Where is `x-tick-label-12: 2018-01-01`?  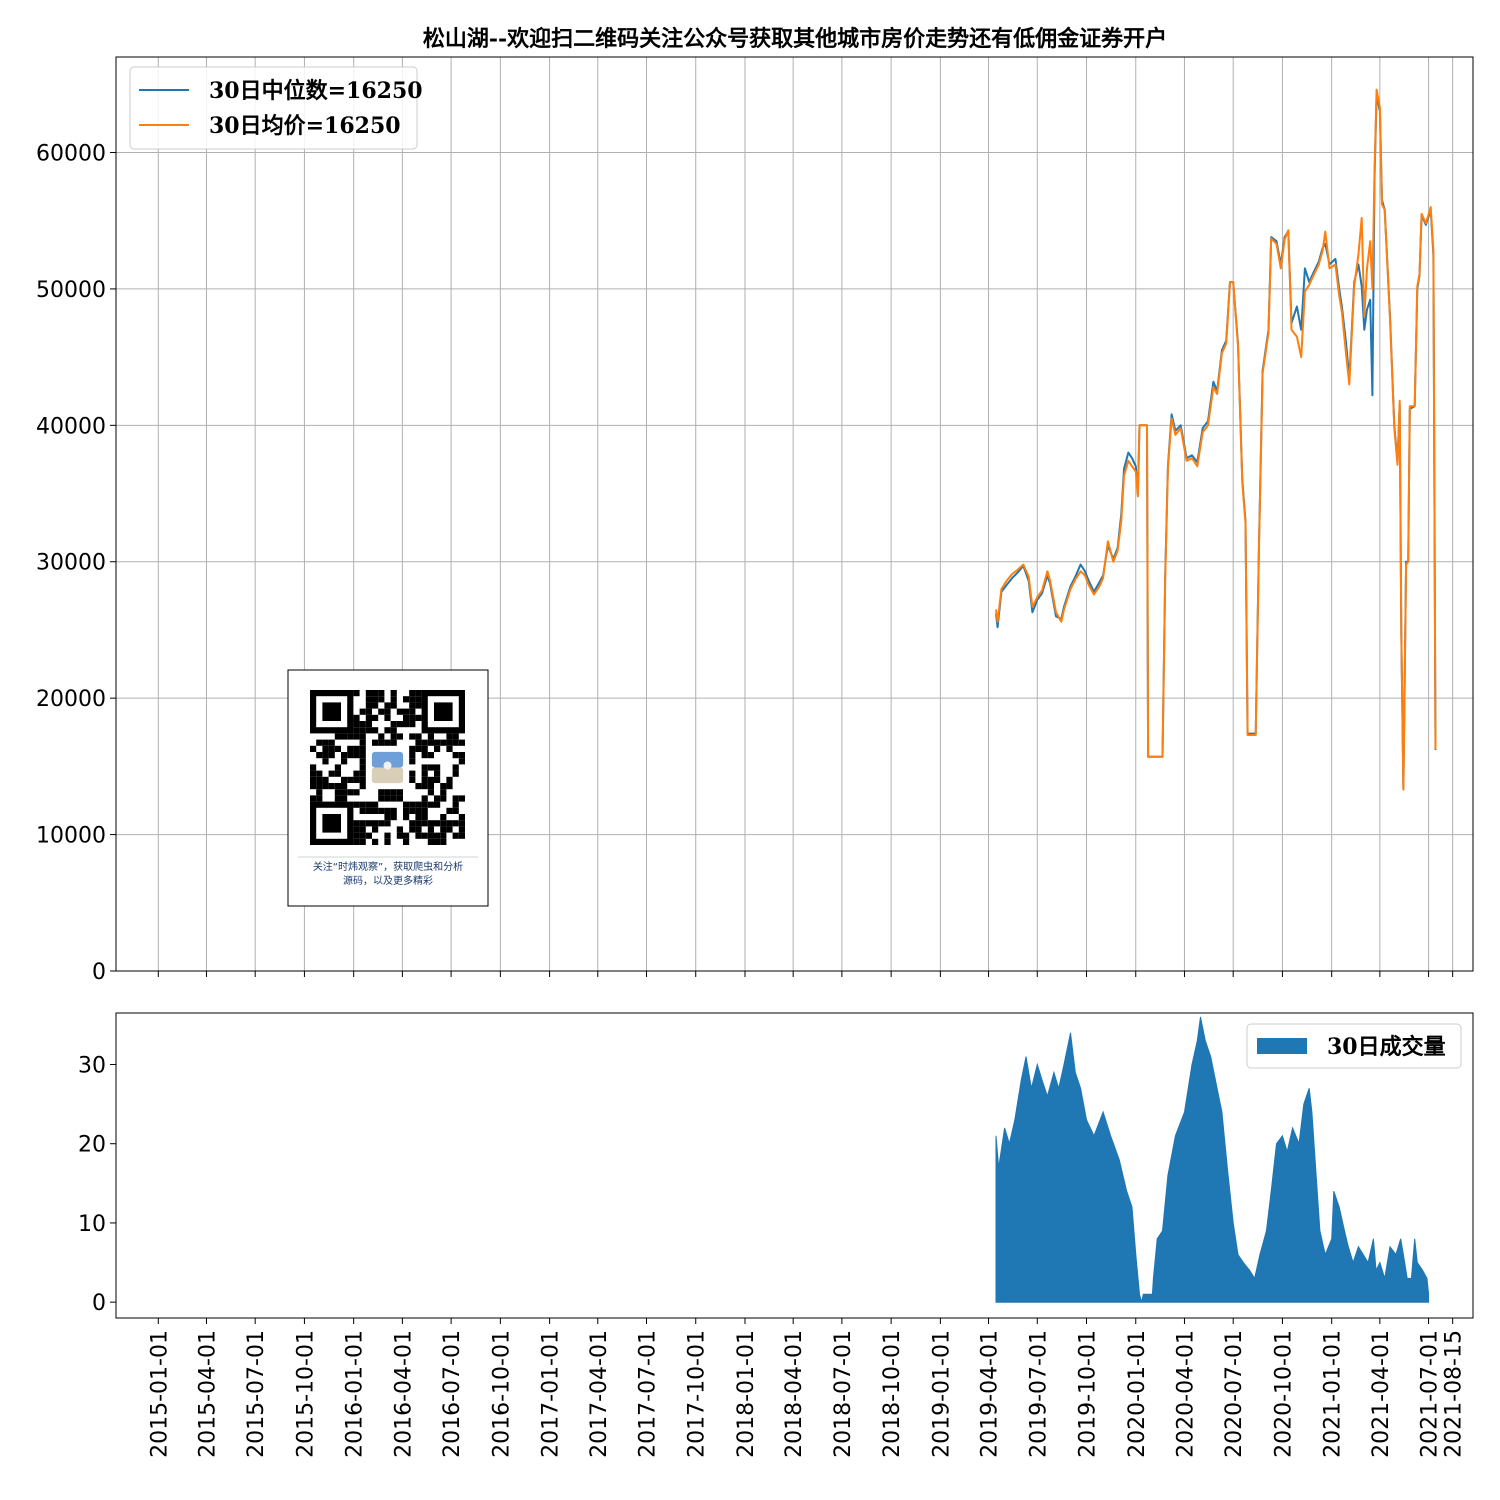
x-tick-label-12: 2018-01-01 is located at coordinates (746, 1394).